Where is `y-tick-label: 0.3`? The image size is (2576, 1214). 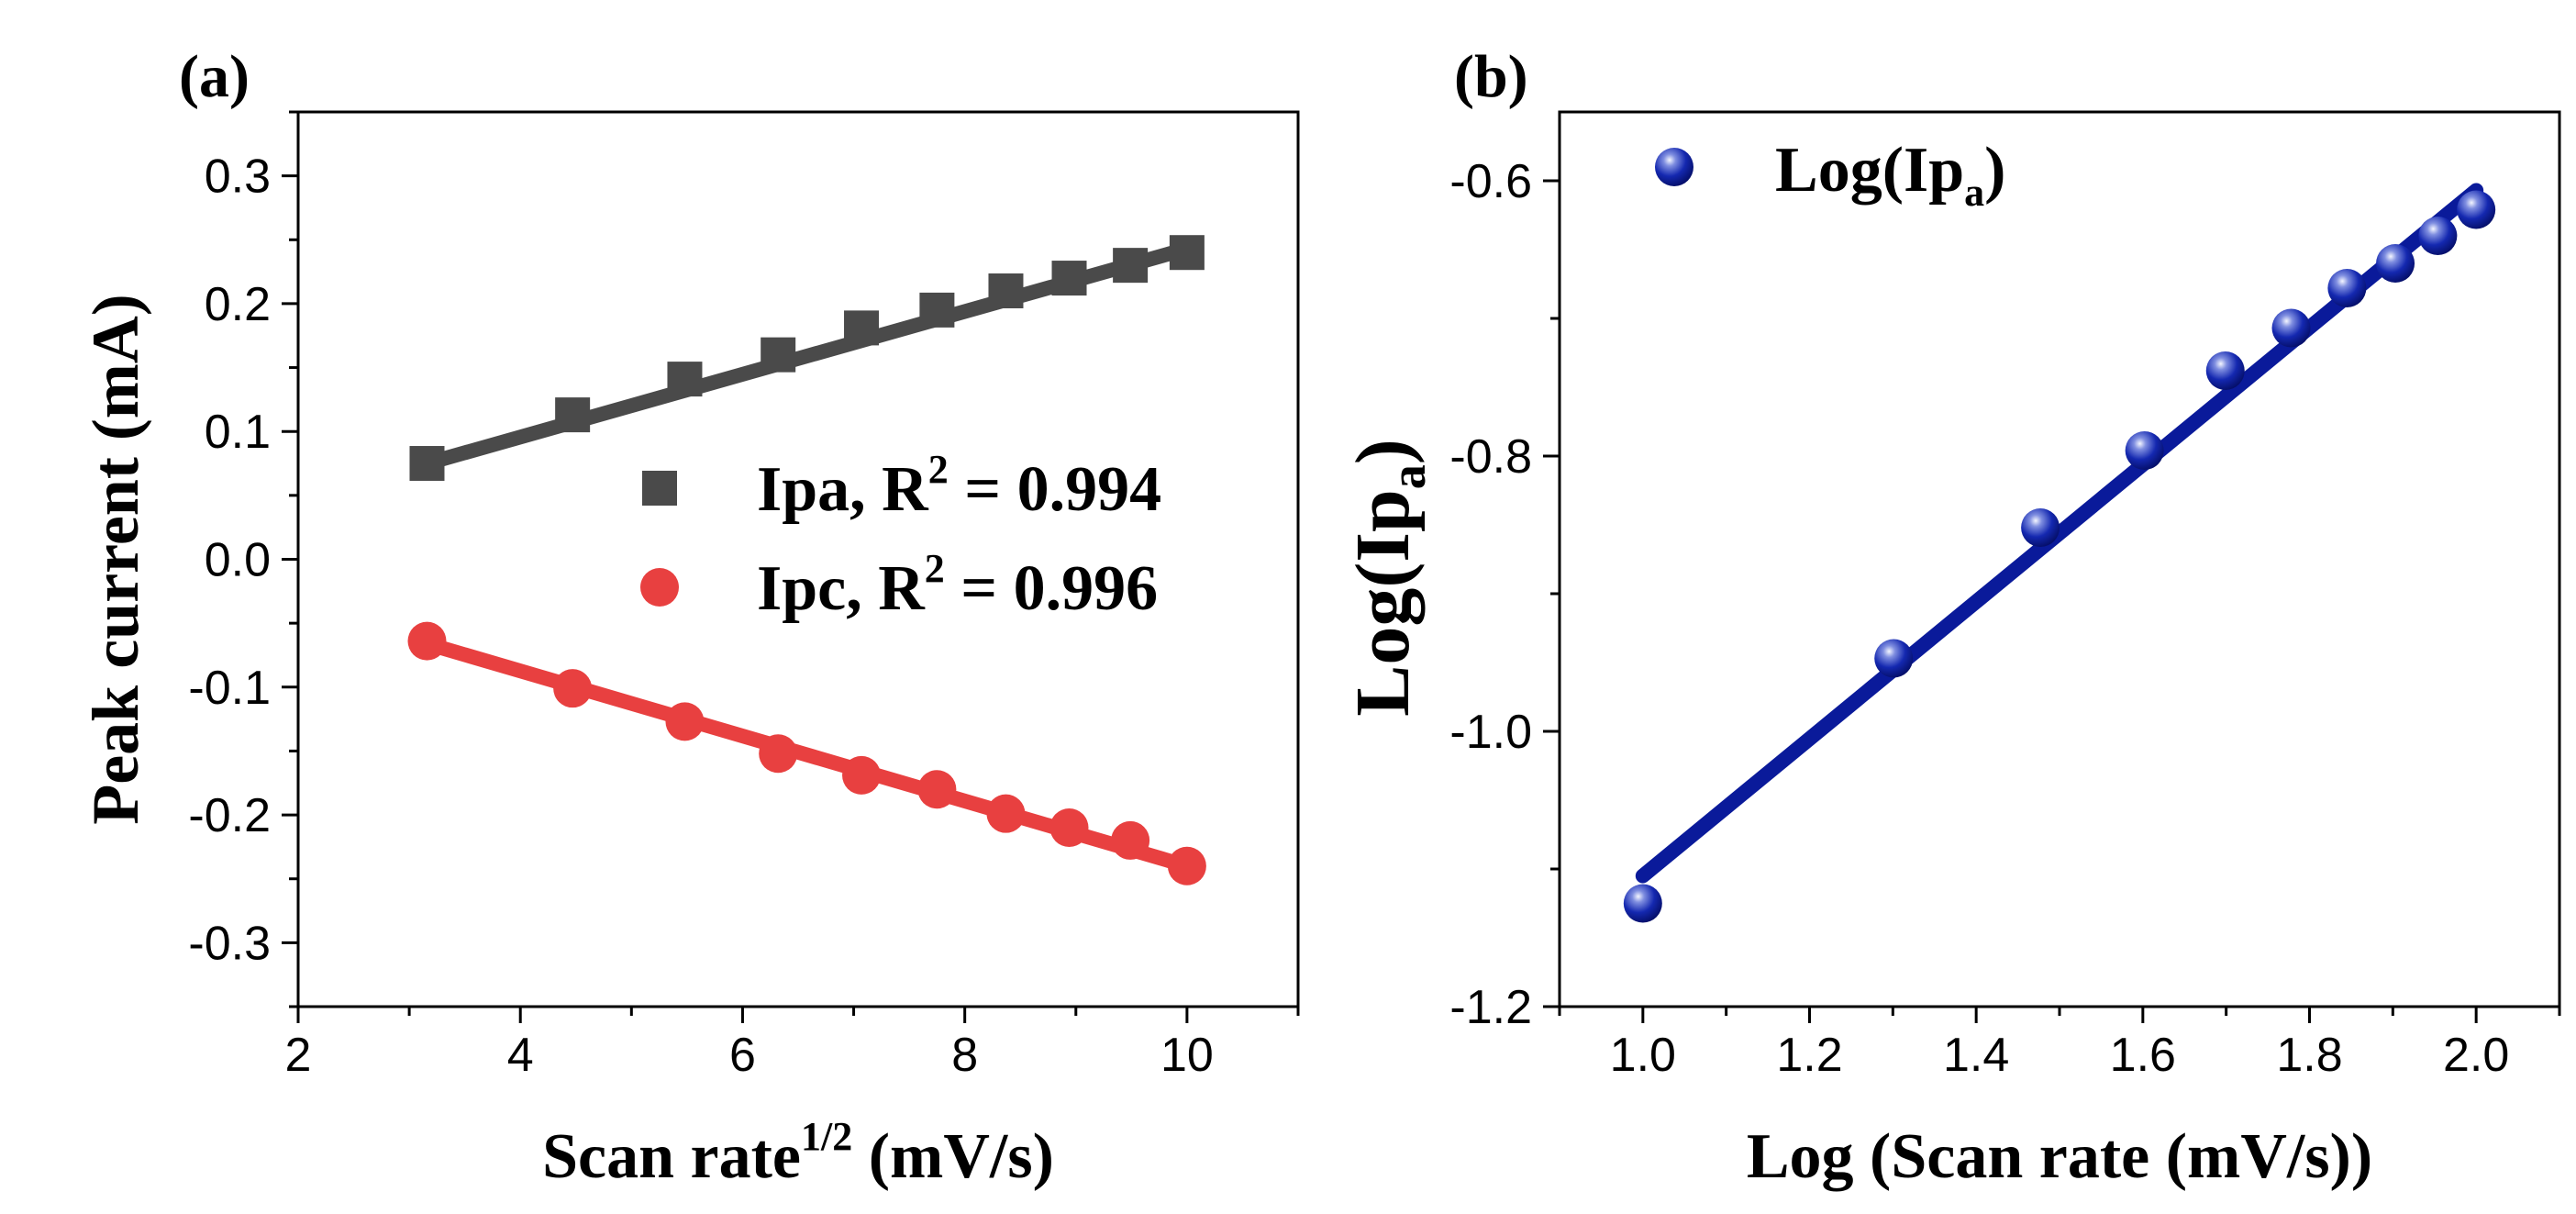
y-tick-label: 0.3 is located at coordinates (238, 177).